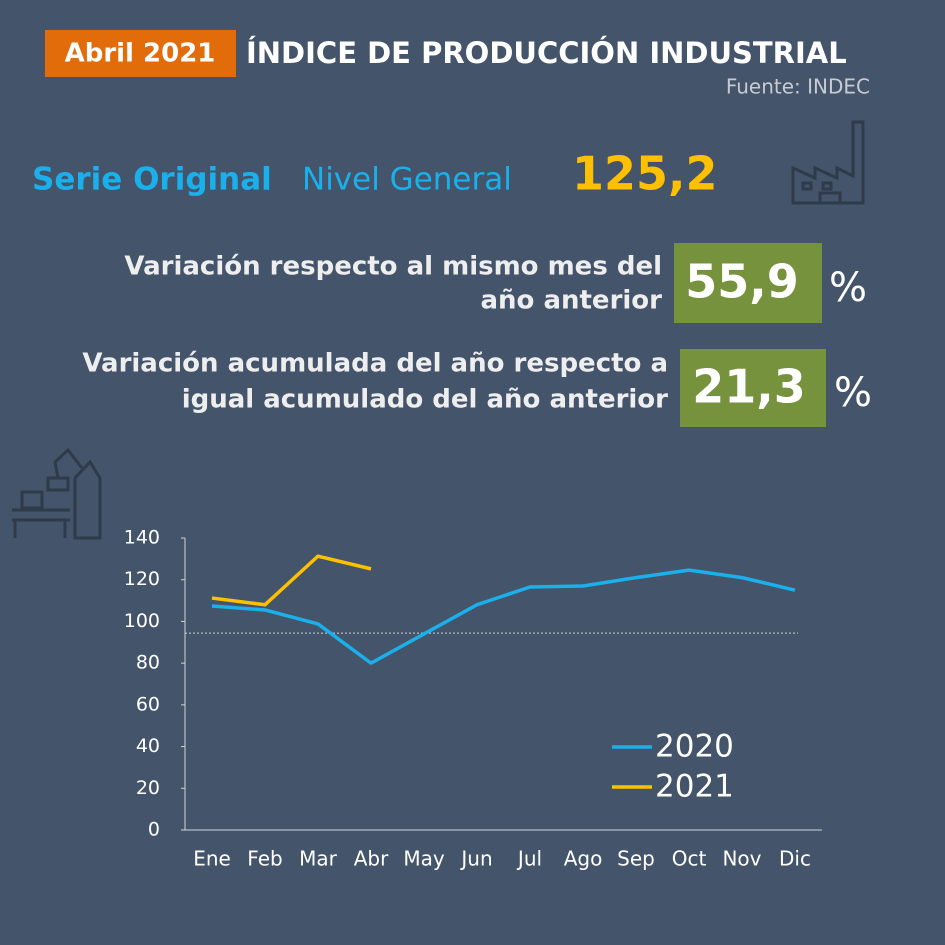 The image size is (945, 945). What do you see at coordinates (393, 267) in the screenshot?
I see `variation-label: Variación respecto al mismo mes del` at bounding box center [393, 267].